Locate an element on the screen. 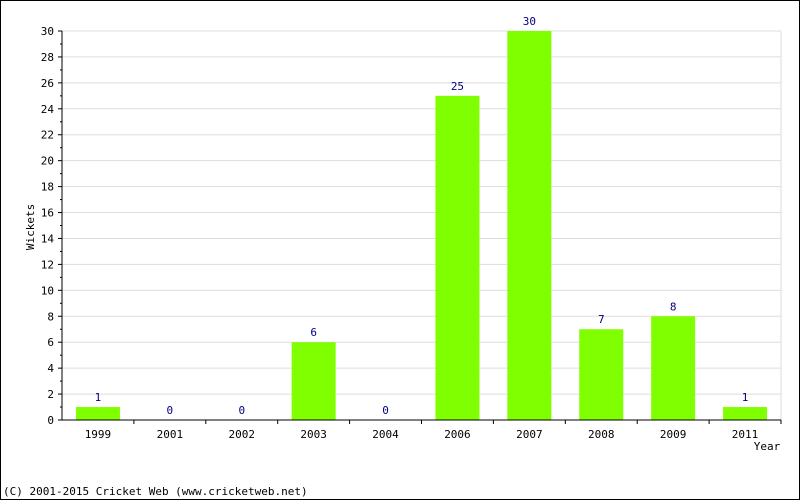 Image resolution: width=800 pixels, height=504 pixels. data-label-1999: 1 is located at coordinates (98, 397).